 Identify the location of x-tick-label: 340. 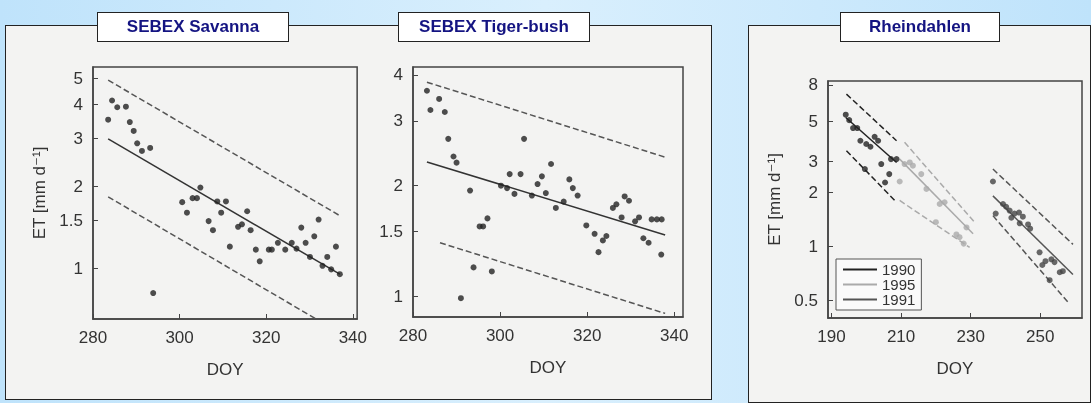
(674, 335).